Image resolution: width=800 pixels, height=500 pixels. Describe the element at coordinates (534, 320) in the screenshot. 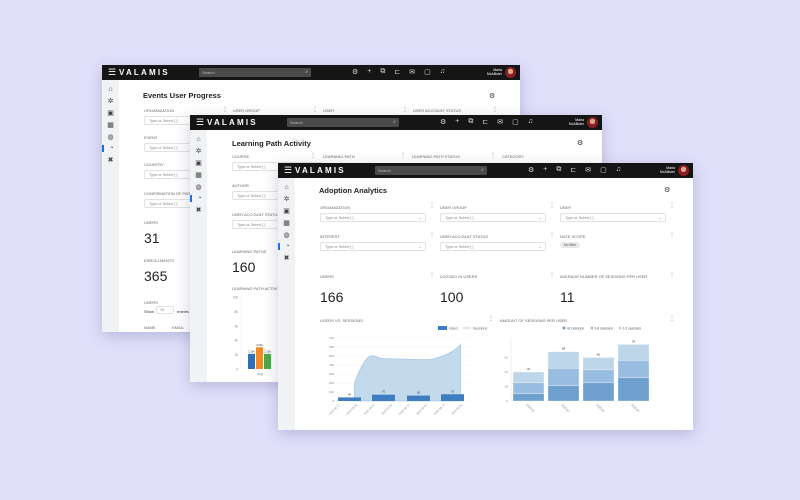

I see `sessions-per-user-title: Amount of sessions per user` at that location.